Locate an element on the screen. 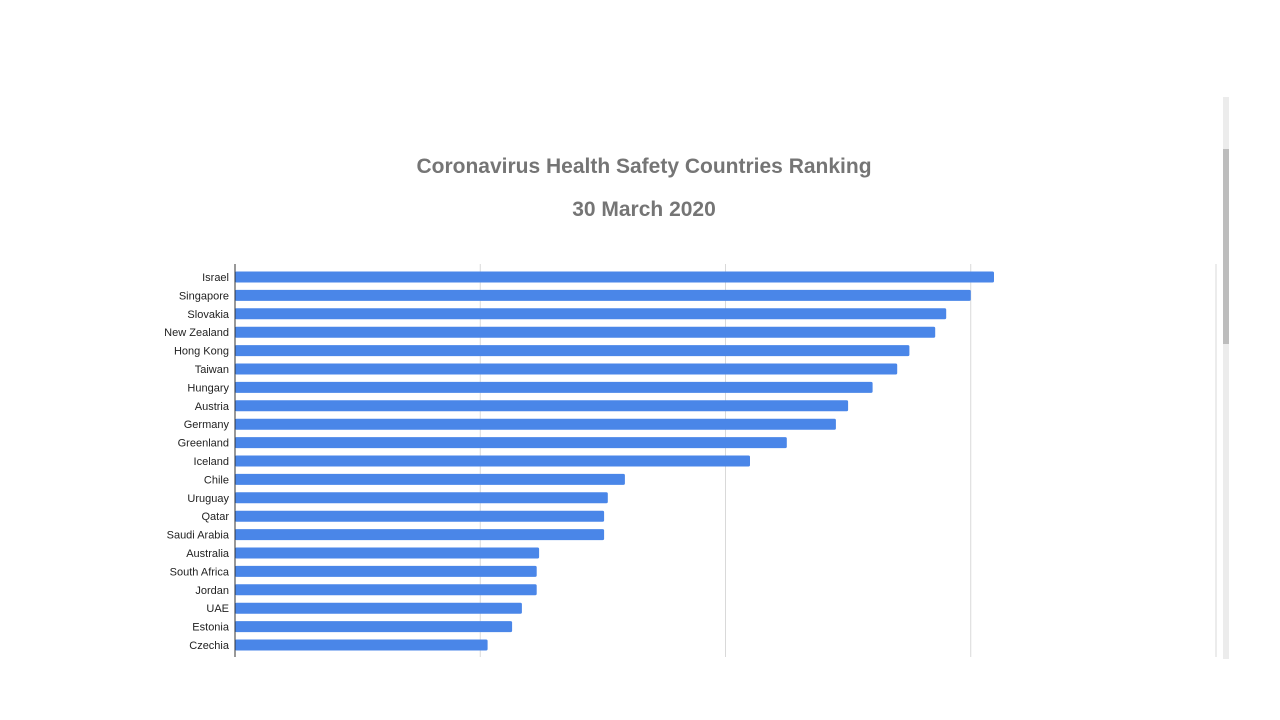 This screenshot has height=720, width=1280. category-label: New Zealand is located at coordinates (196, 333).